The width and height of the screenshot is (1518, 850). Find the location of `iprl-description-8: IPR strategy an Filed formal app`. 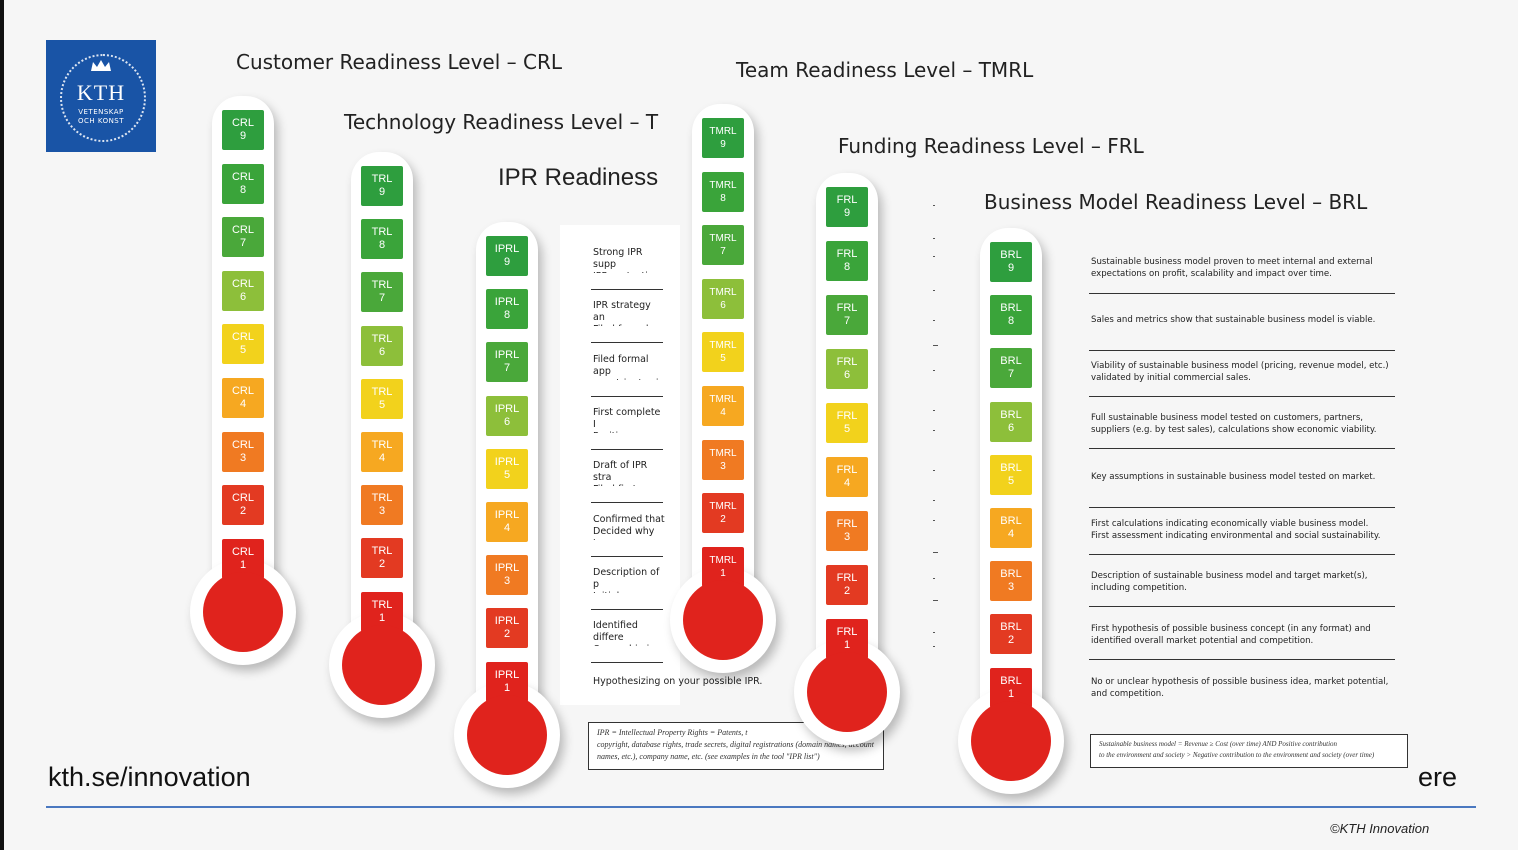

iprl-description-8: IPR strategy an Filed formal app is located at coordinates (622, 313).